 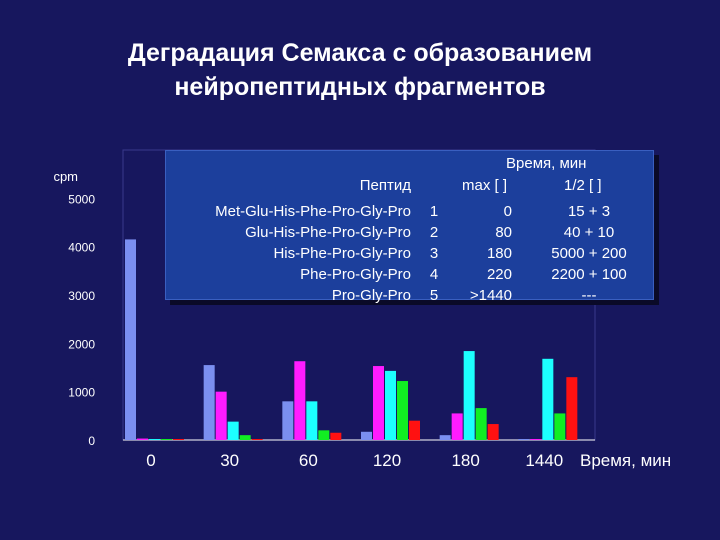 I want to click on legend-half-2: 40 + 10, so click(x=589, y=232).